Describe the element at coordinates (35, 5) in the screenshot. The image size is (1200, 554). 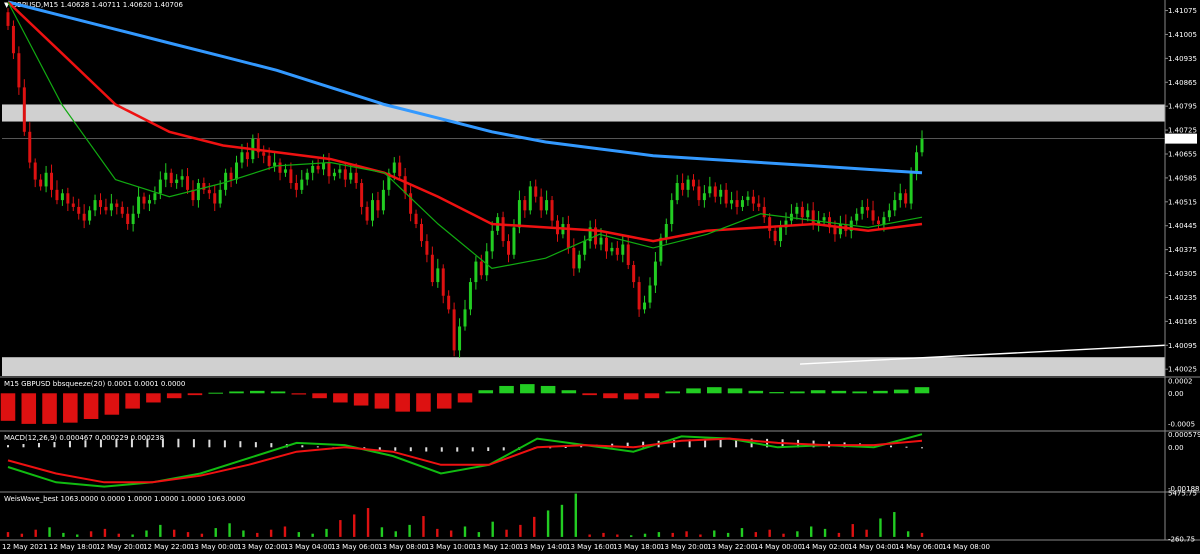
I see `symbol-timeframe: GBPUSD,M15` at that location.